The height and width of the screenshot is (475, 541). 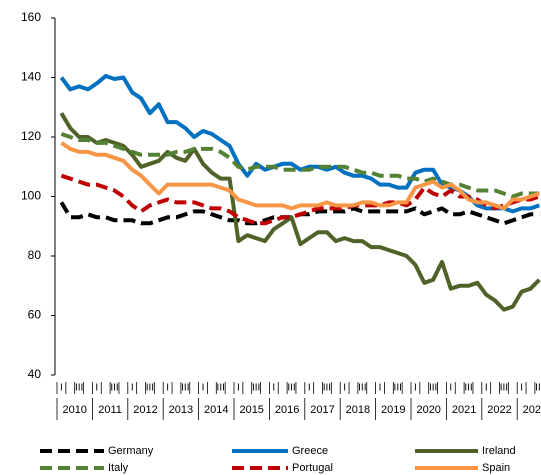 I want to click on y-tick-label: 80, so click(x=35, y=255).